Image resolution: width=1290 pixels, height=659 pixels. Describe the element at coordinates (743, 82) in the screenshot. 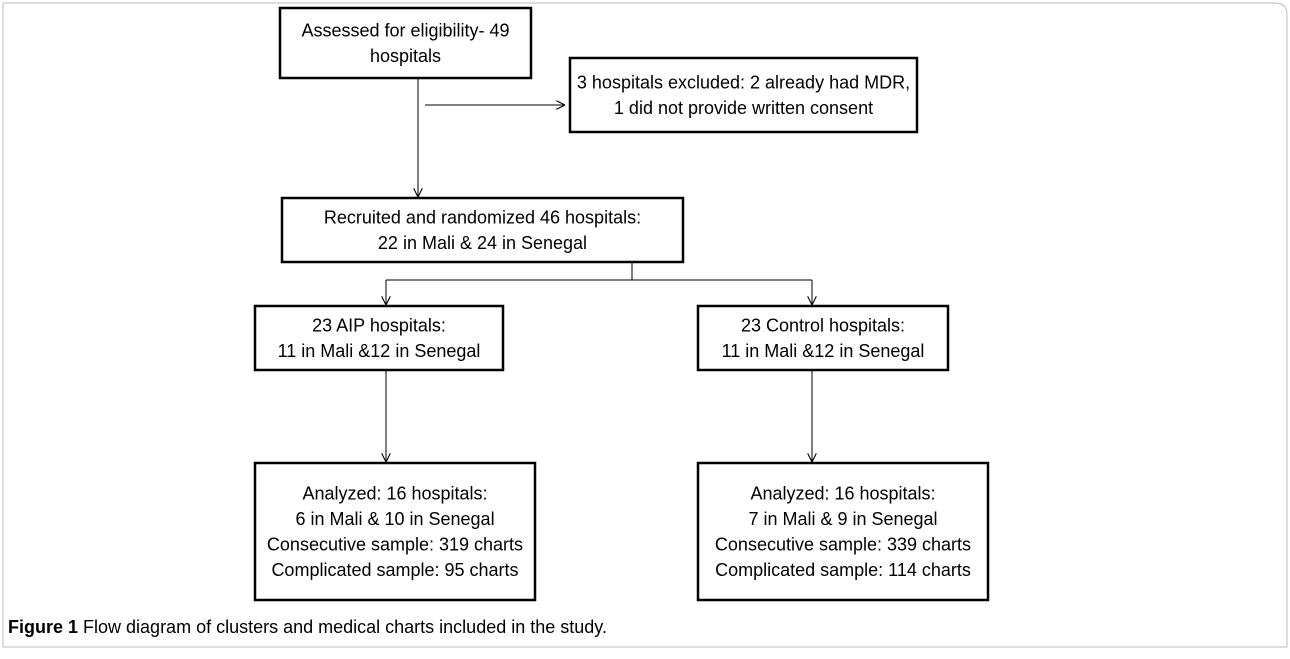

I see `node-text: 3 hospitals excluded: 2 already had MDR,` at that location.